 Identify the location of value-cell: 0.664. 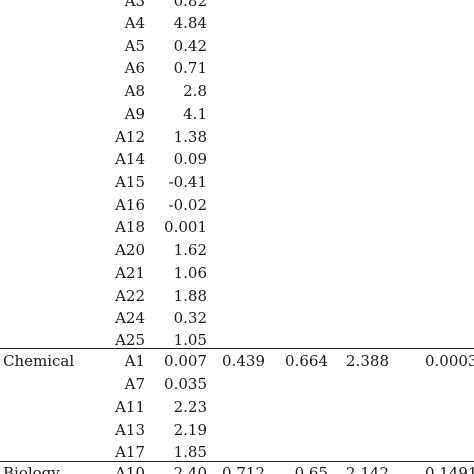
(306, 361).